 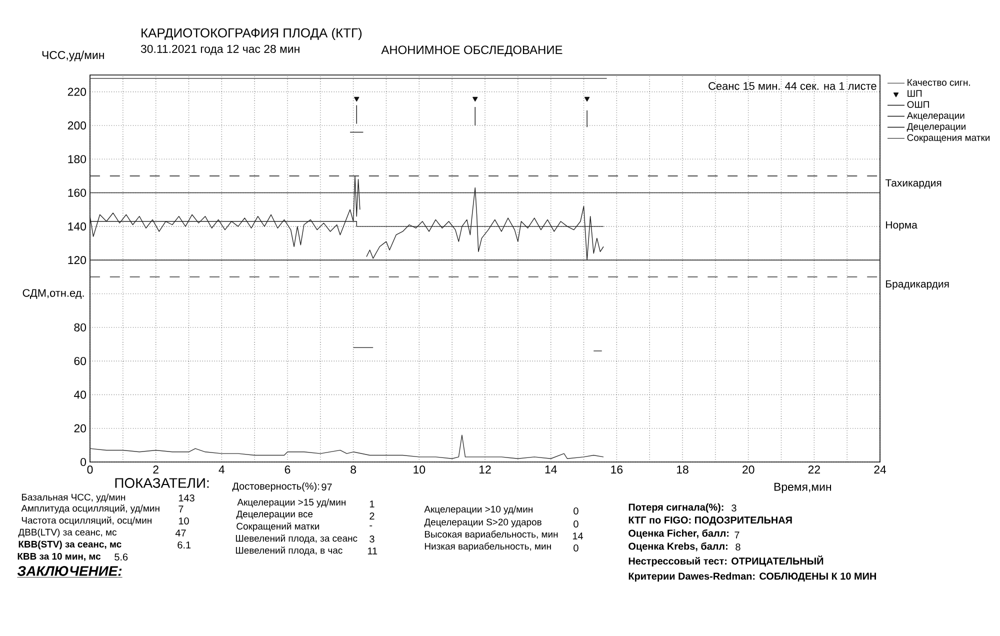 What do you see at coordinates (471, 51) in the screenshot?
I see `text: АНОНИМНОЕ ОБСЛЕДОВАНИЕ` at bounding box center [471, 51].